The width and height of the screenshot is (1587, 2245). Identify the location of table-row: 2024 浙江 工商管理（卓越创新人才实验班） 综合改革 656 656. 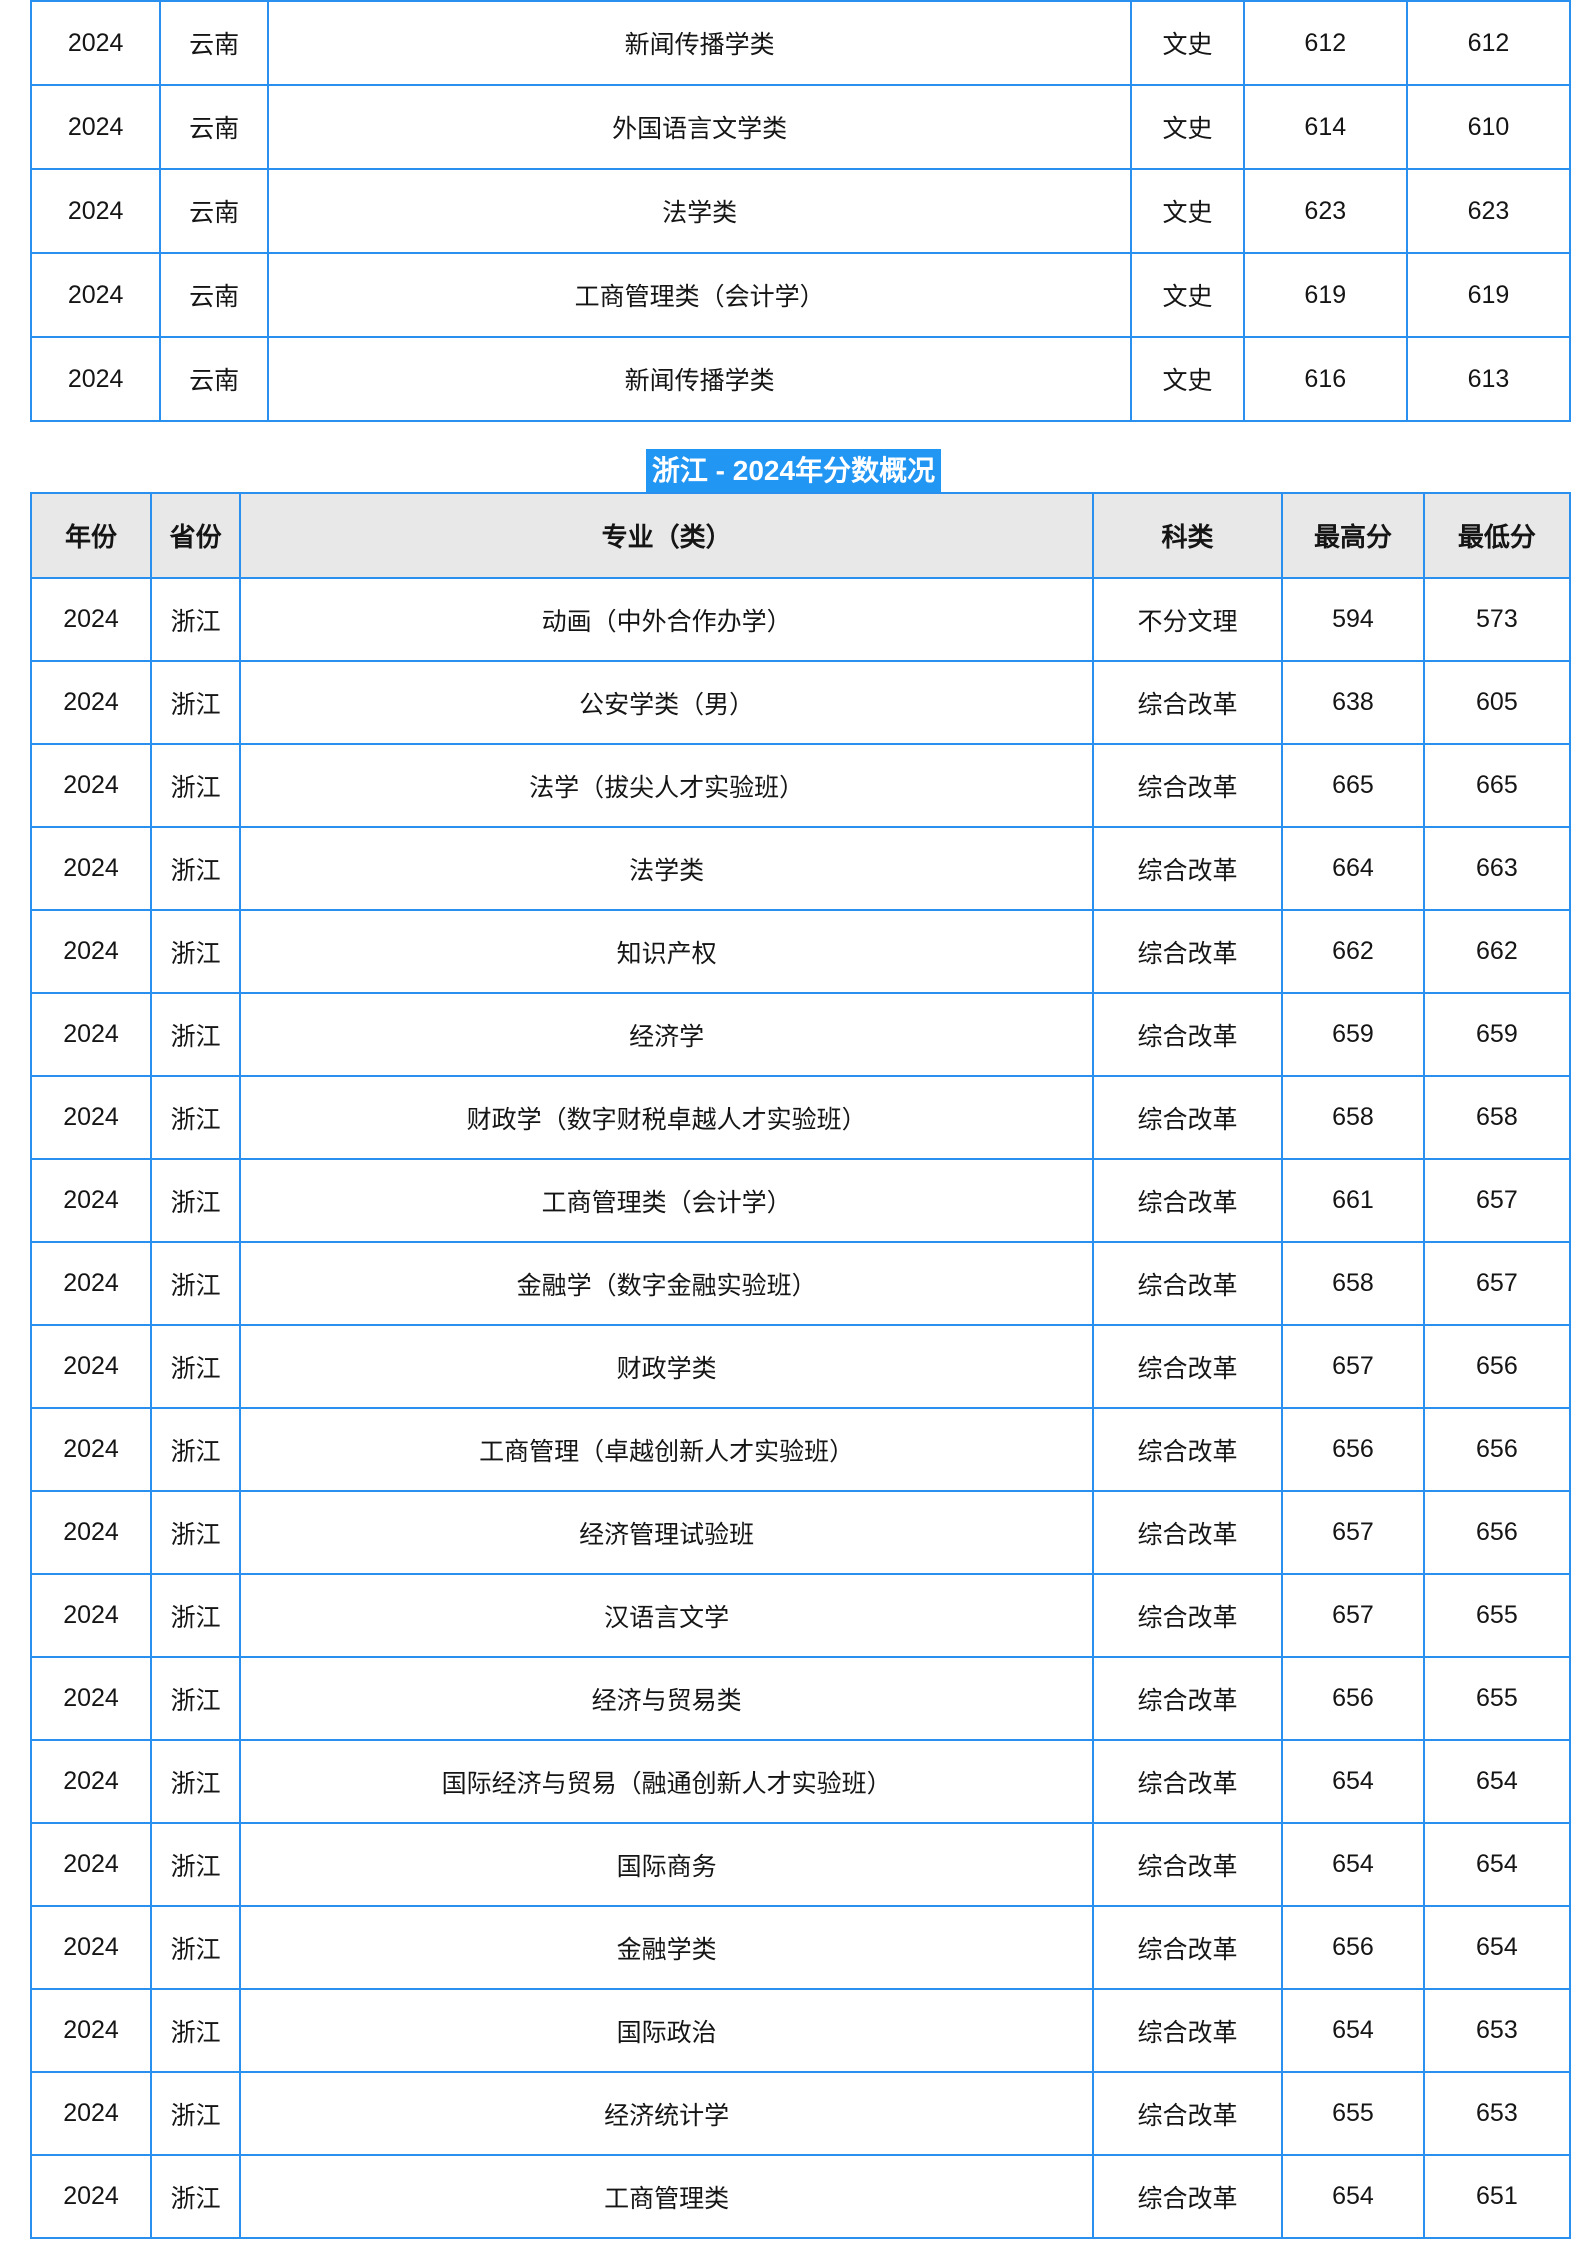
(800, 1449).